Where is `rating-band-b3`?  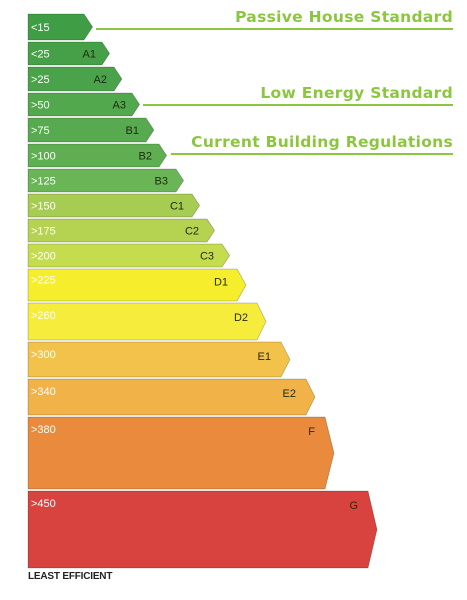
rating-band-b3 is located at coordinates (106, 180).